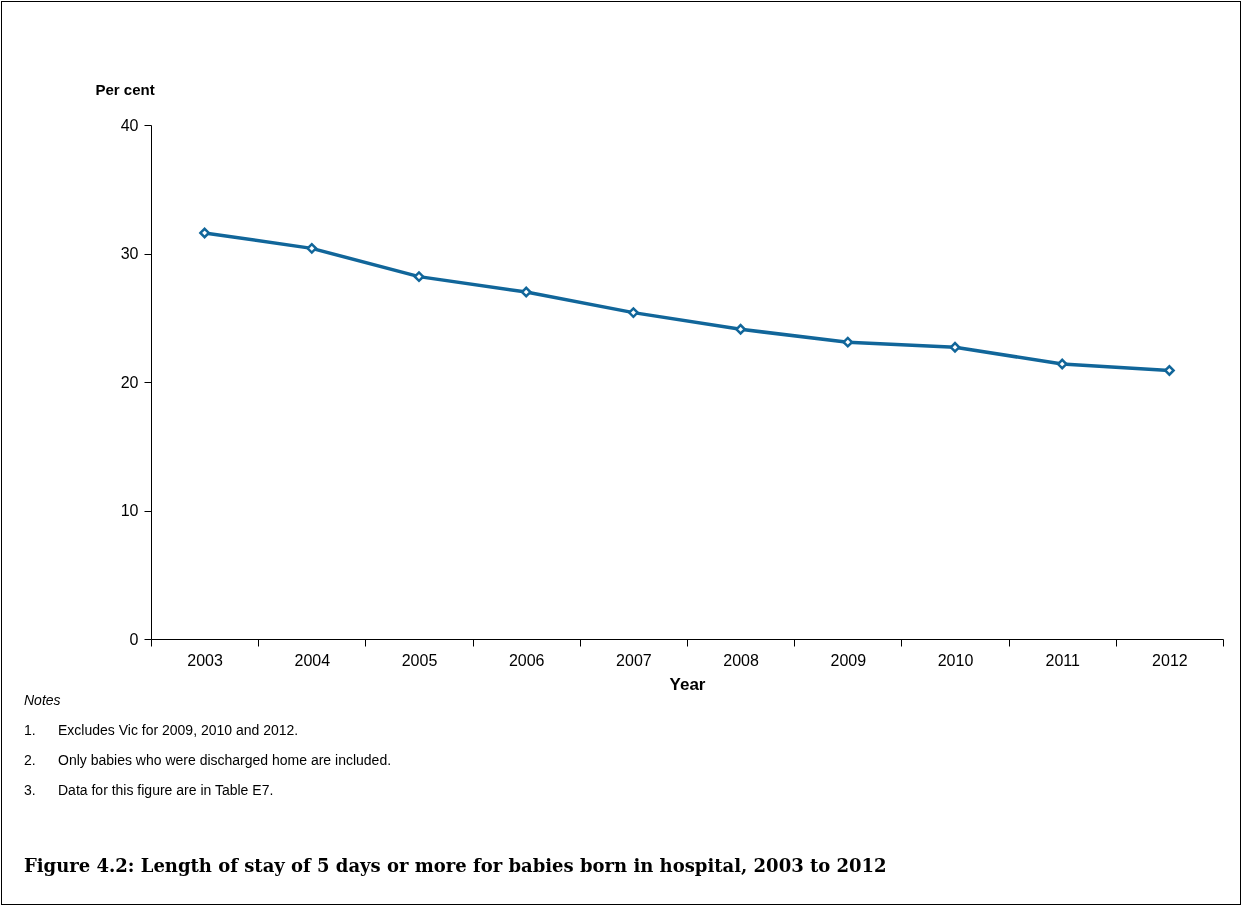 The width and height of the screenshot is (1244, 909). I want to click on x-tick-label: 2007, so click(634, 660).